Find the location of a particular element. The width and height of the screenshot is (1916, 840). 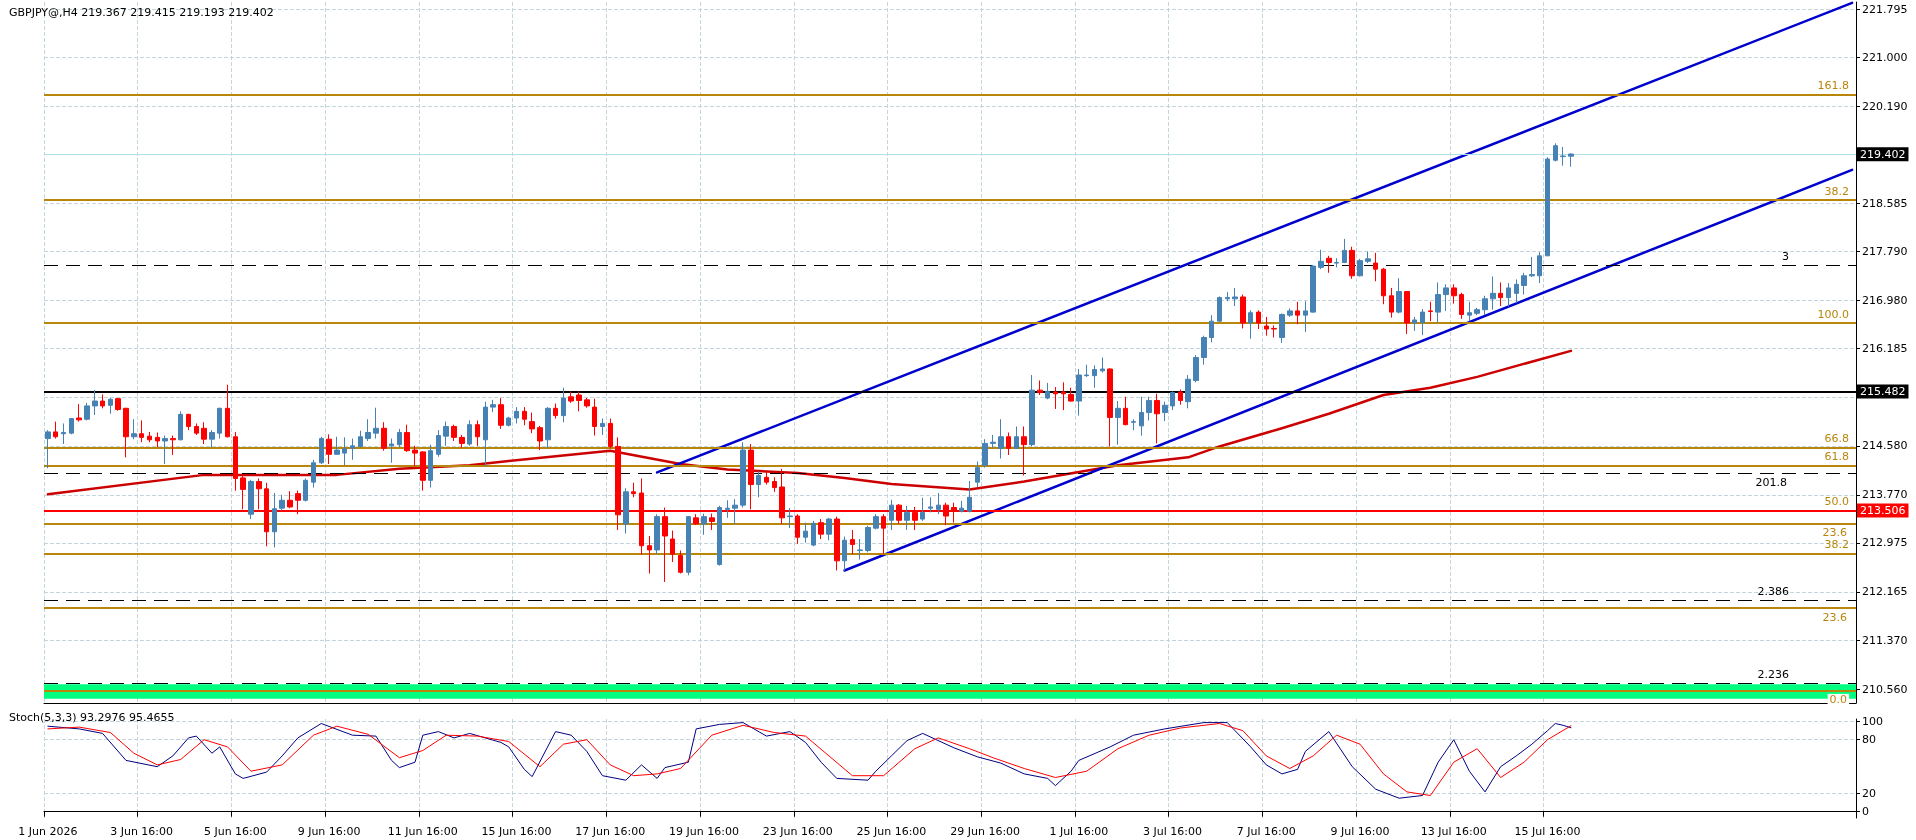

ref-line-label: 219.402 is located at coordinates (1883, 154).